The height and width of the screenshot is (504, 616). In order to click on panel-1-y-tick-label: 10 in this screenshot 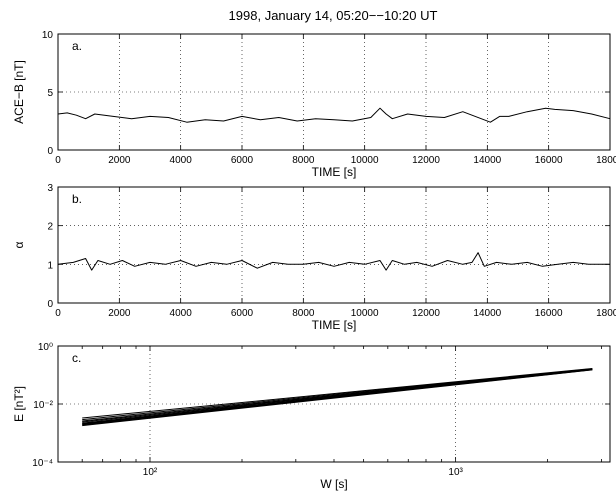, I will do `click(48, 35)`.